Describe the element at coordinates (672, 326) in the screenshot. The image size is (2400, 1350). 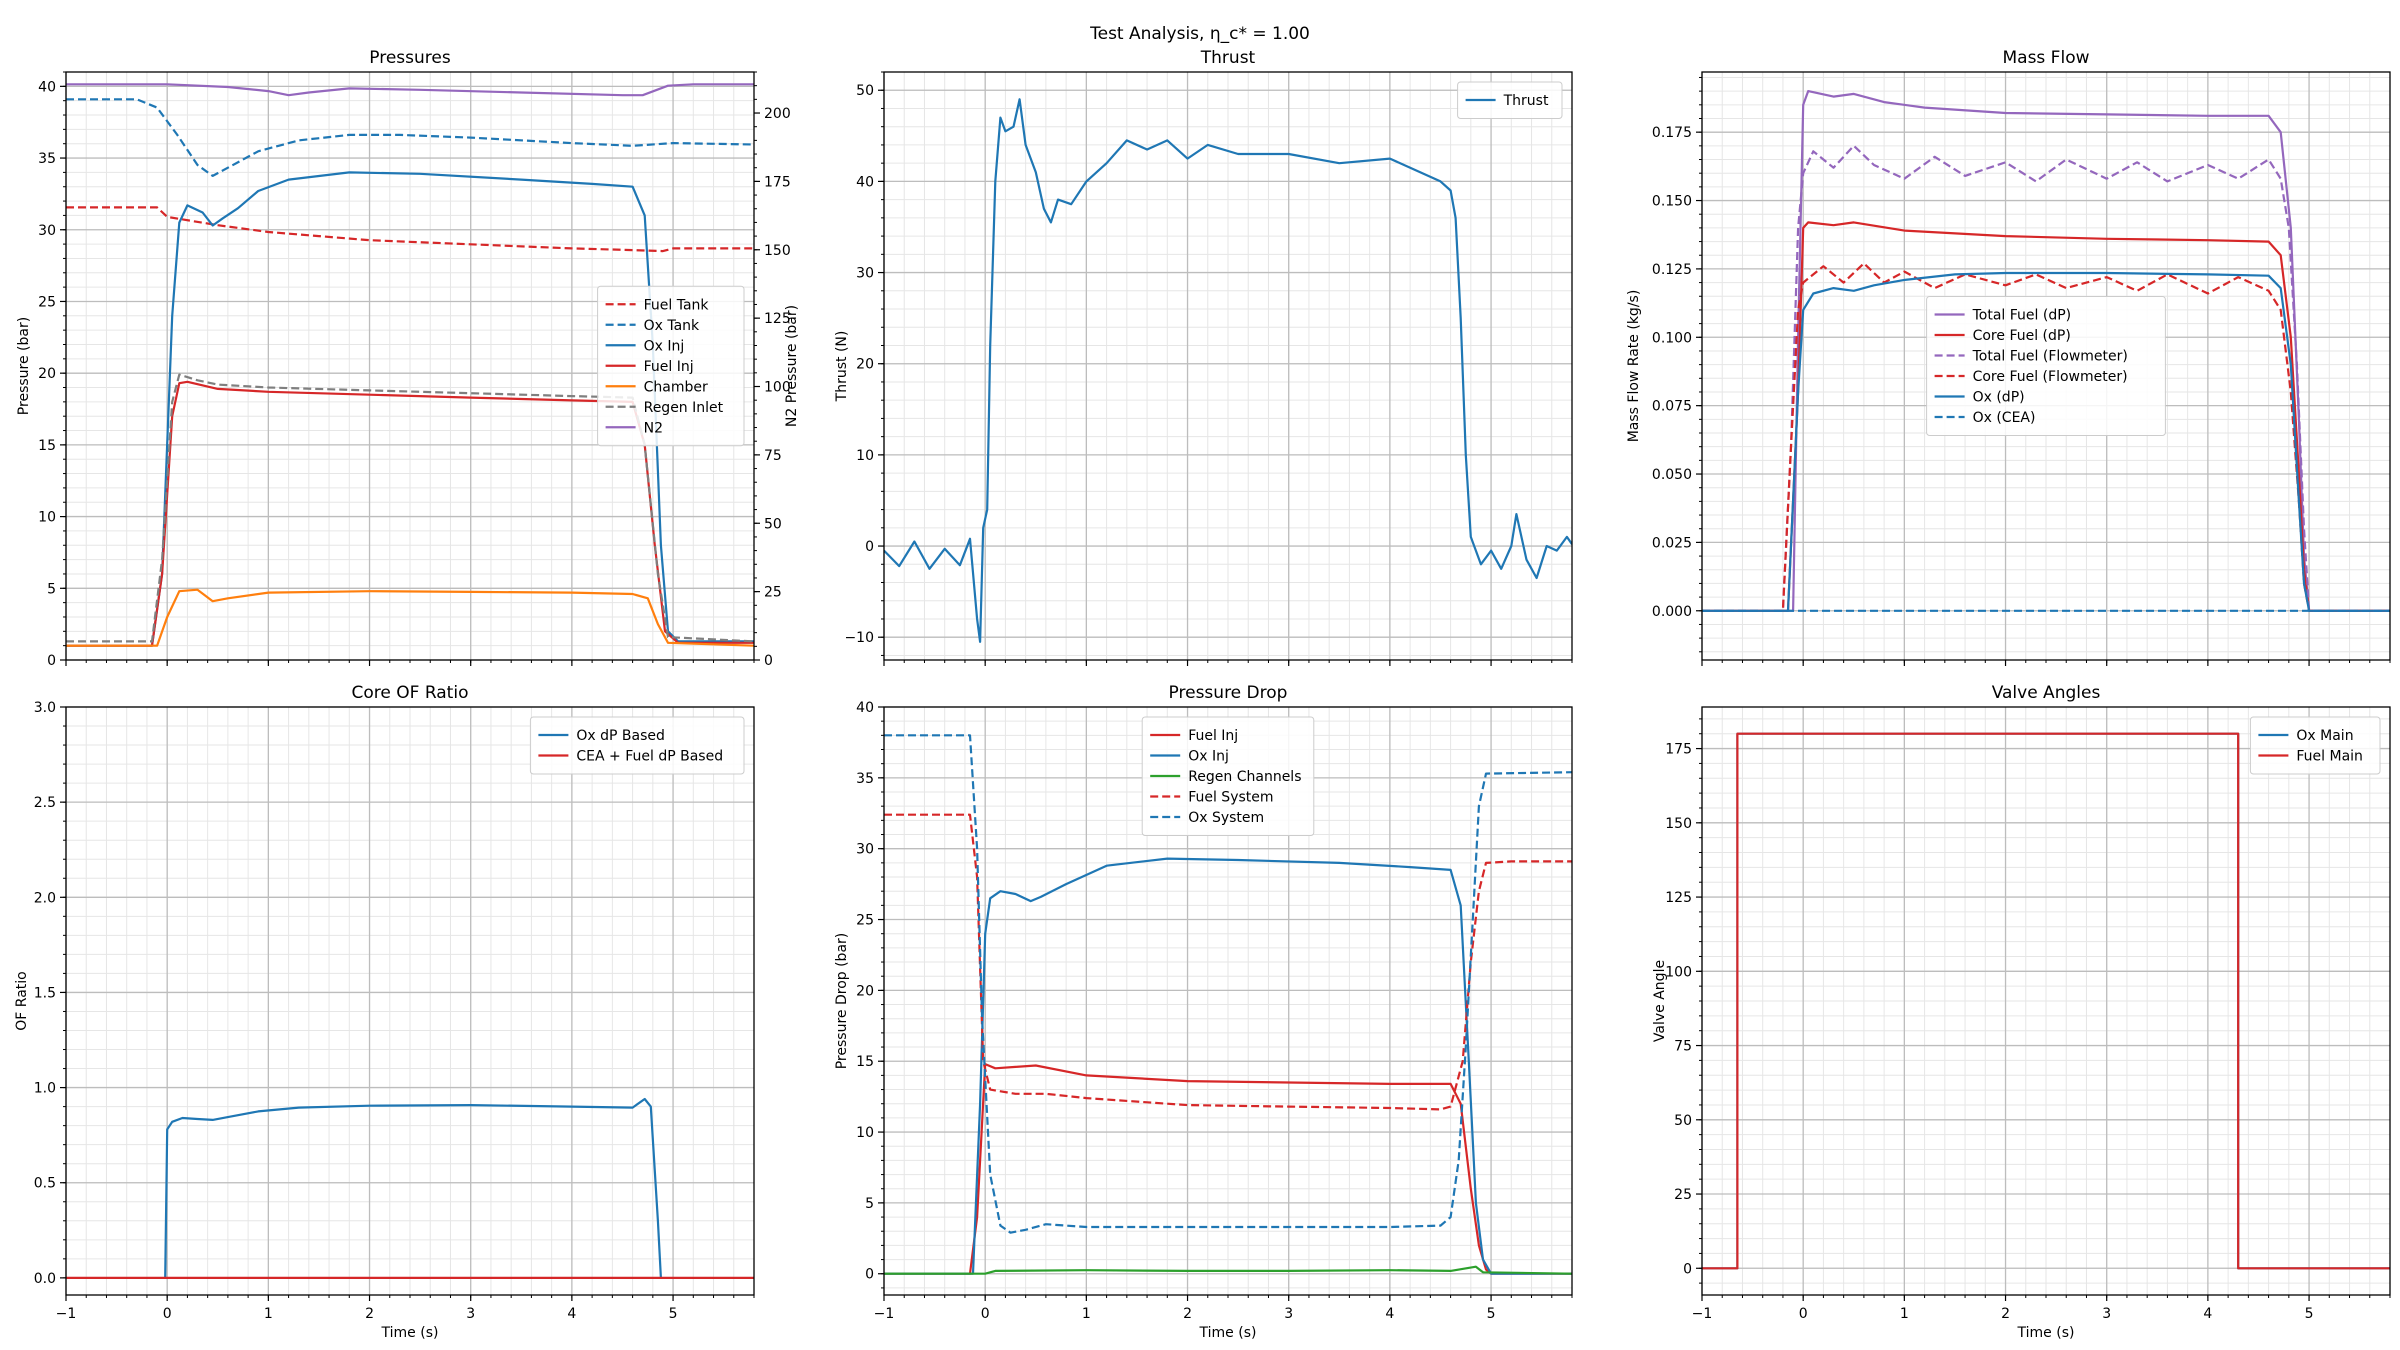
I see `legend-label: Ox Tank` at that location.